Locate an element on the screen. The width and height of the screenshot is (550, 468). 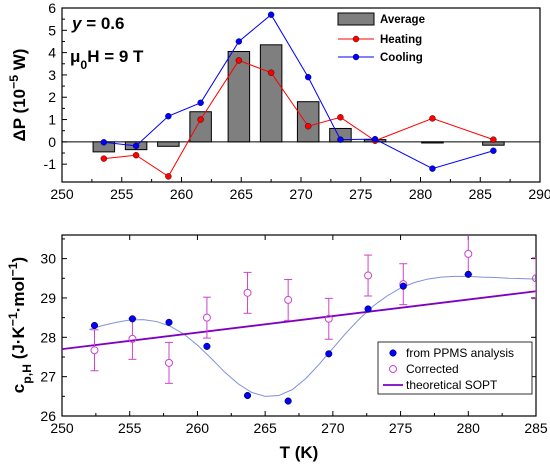
bottom-legend-box is located at coordinates (455, 368).